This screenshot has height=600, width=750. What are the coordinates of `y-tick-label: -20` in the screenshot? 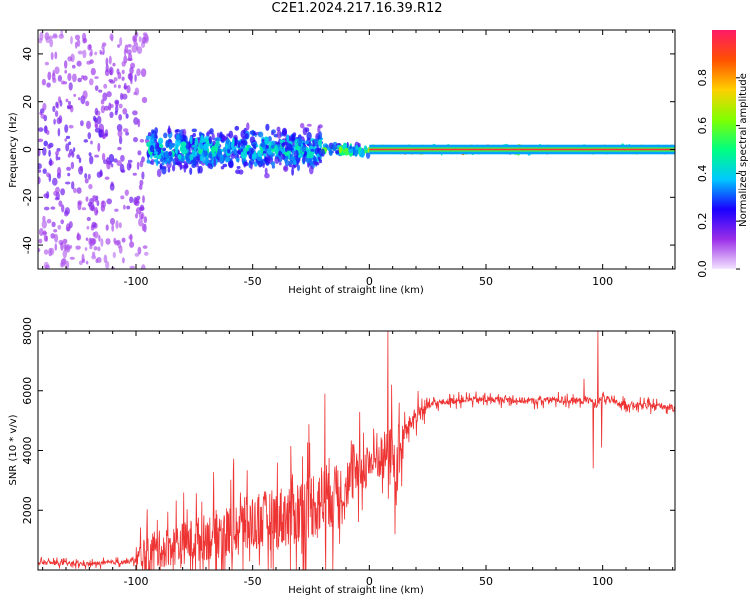 It's located at (27, 197).